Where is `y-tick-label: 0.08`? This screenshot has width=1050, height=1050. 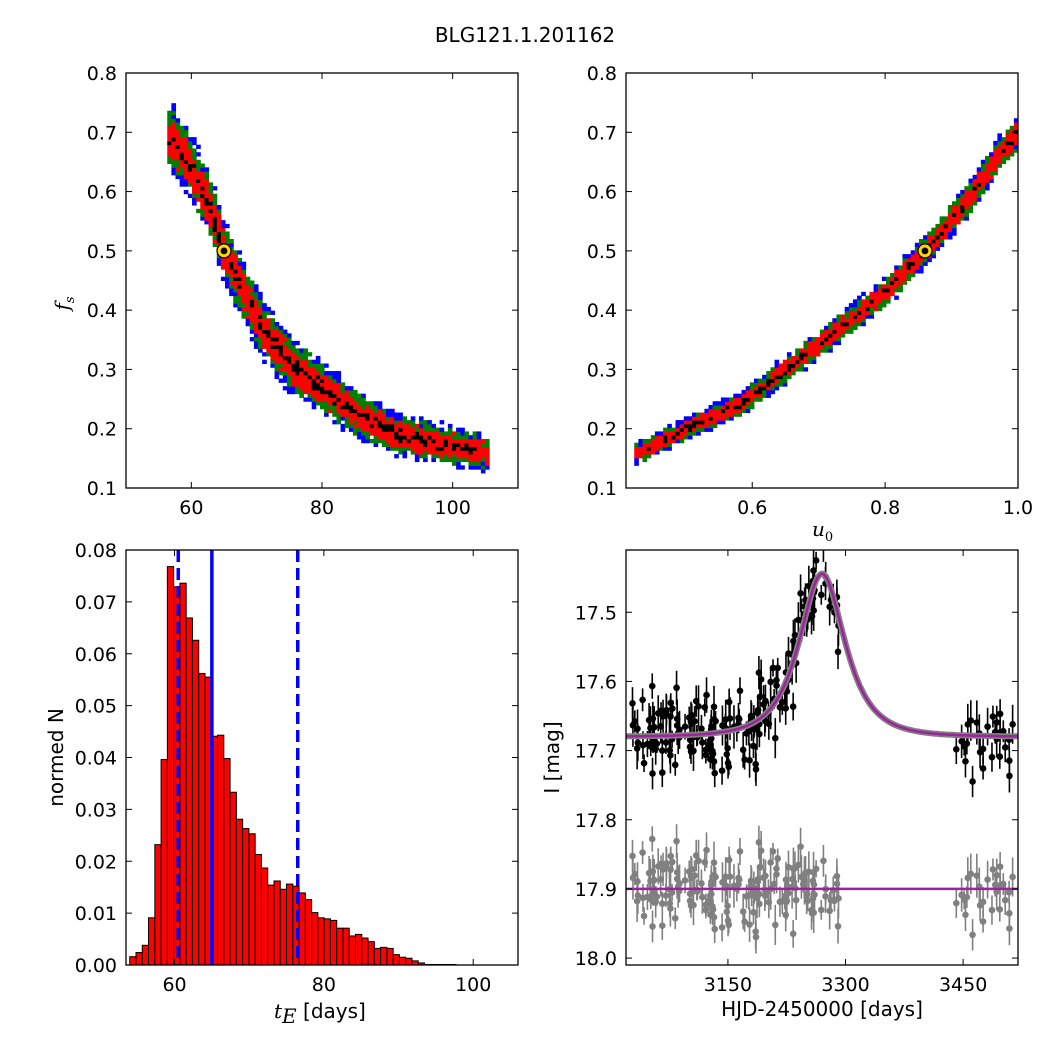 y-tick-label: 0.08 is located at coordinates (96, 551).